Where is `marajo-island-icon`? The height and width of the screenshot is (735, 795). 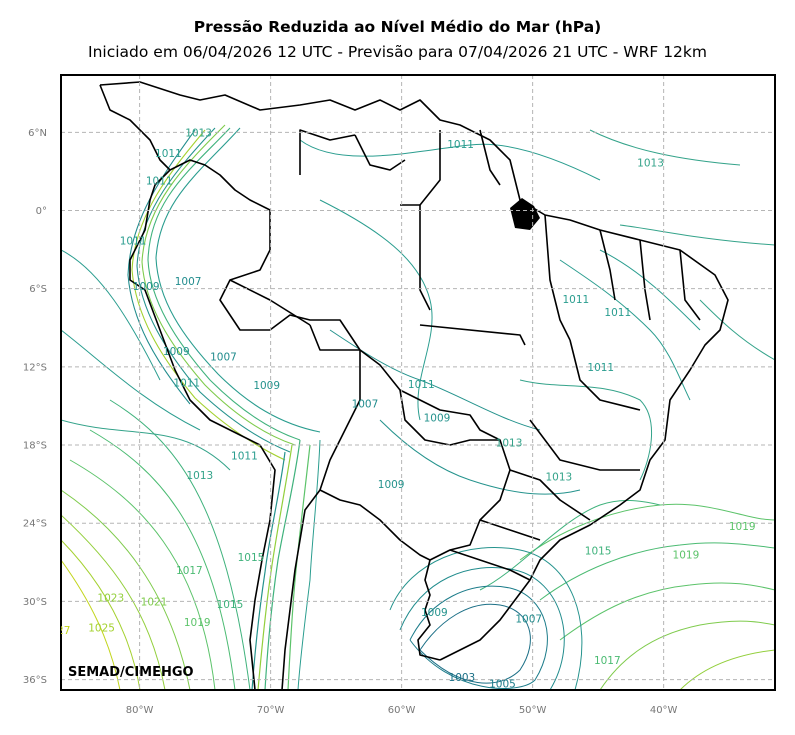
marajo-island-icon is located at coordinates (525, 214).